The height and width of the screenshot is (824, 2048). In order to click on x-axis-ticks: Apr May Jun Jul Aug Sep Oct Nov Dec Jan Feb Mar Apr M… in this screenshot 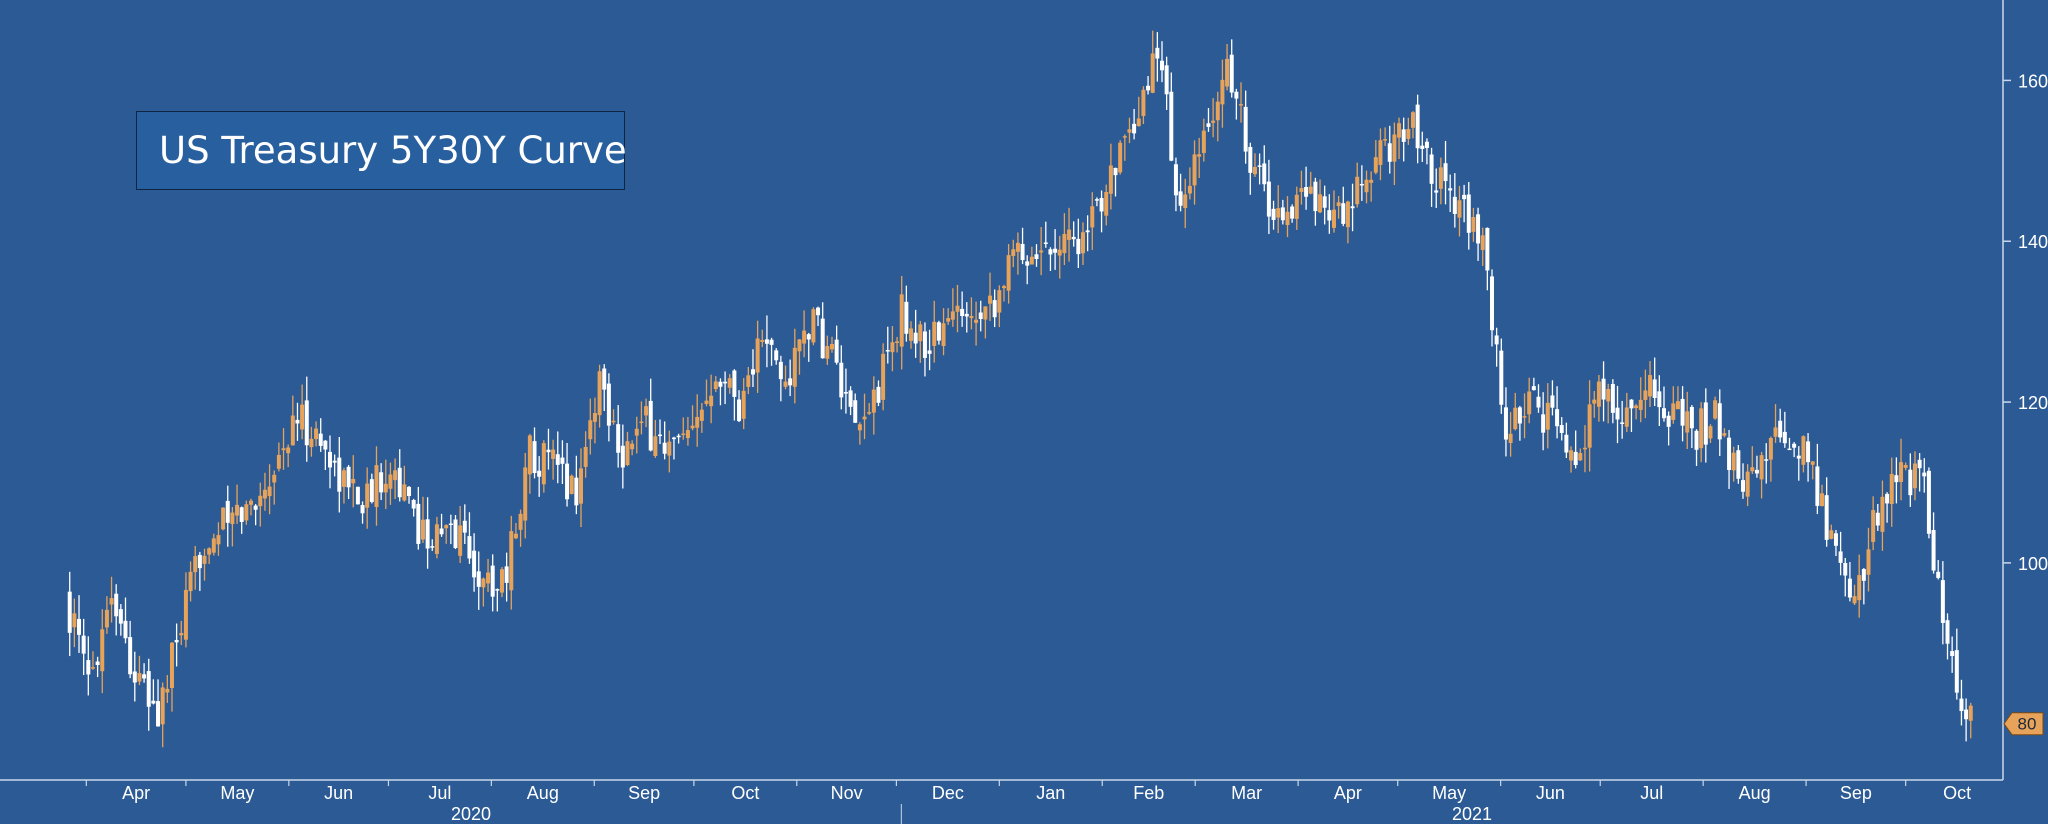, I will do `click(1028, 802)`.